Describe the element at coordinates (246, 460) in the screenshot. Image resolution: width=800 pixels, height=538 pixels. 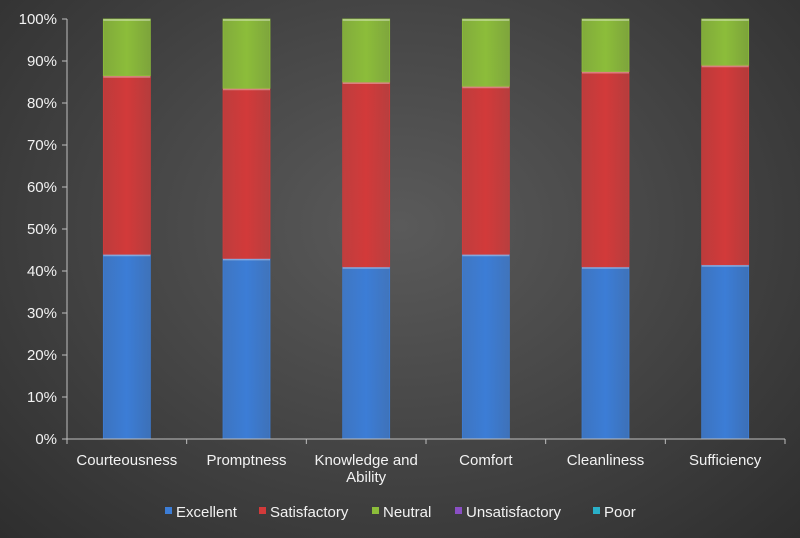
I see `x-category-label: Promptness` at that location.